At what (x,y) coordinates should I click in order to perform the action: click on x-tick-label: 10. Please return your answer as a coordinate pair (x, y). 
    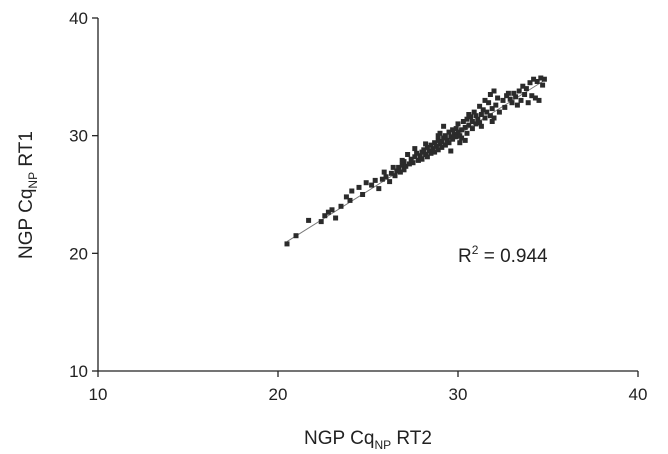
    Looking at the image, I should click on (98, 394).